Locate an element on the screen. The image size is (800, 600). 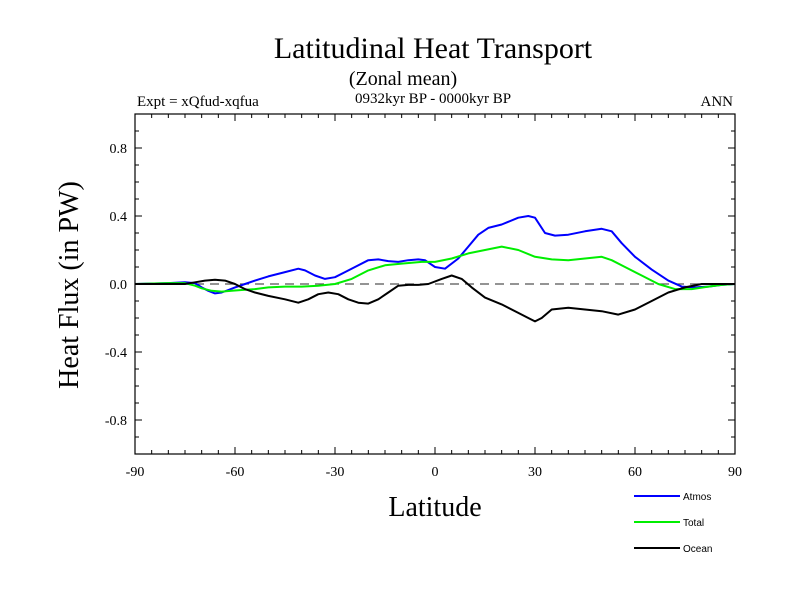
series-line-atmos is located at coordinates (435, 255).